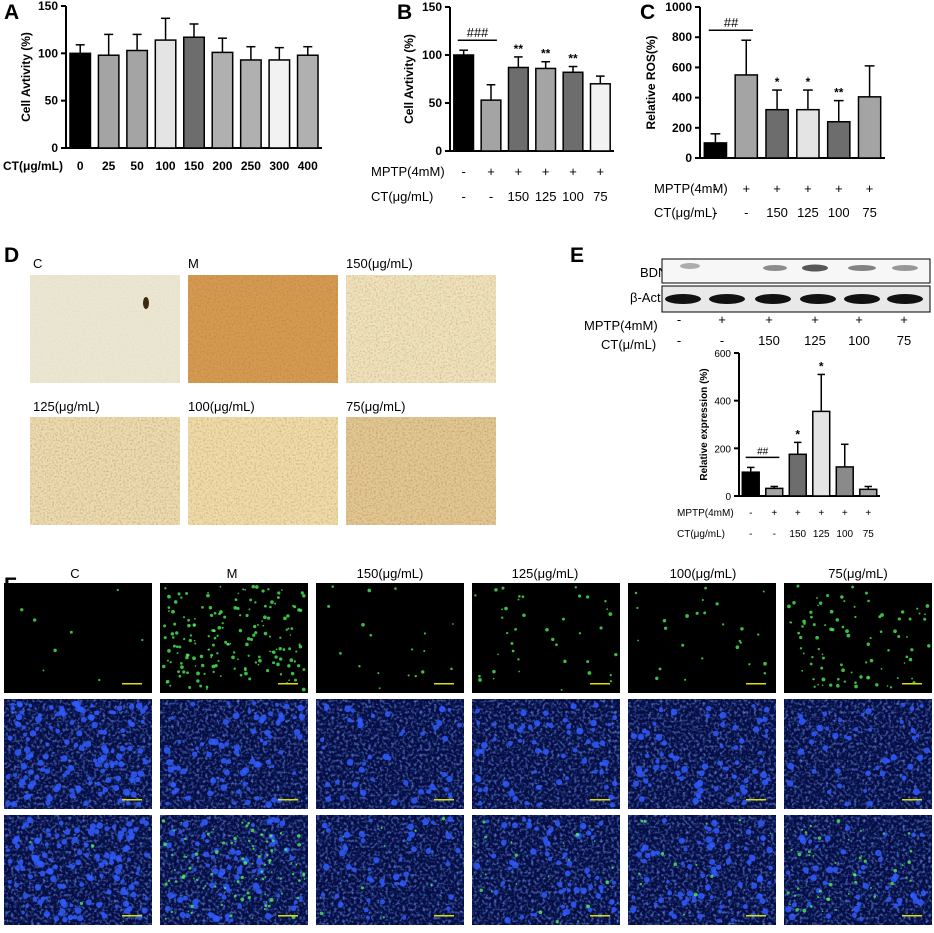 This screenshot has height=933, width=934. I want to click on significance-mark: **, so click(546, 54).